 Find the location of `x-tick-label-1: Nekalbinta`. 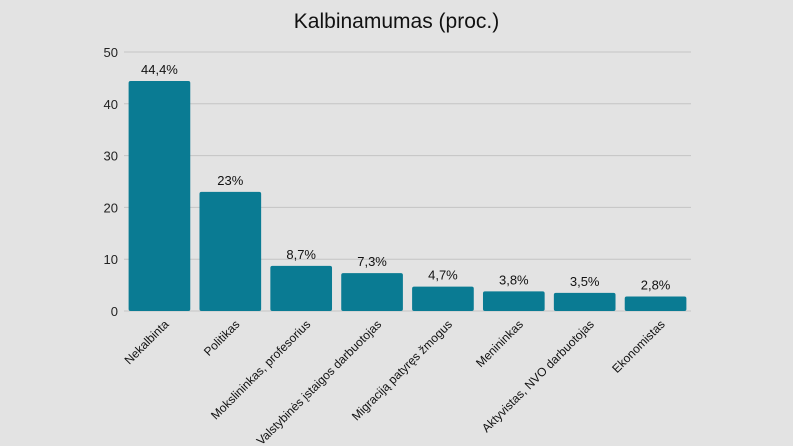

x-tick-label-1: Nekalbinta is located at coordinates (147, 342).